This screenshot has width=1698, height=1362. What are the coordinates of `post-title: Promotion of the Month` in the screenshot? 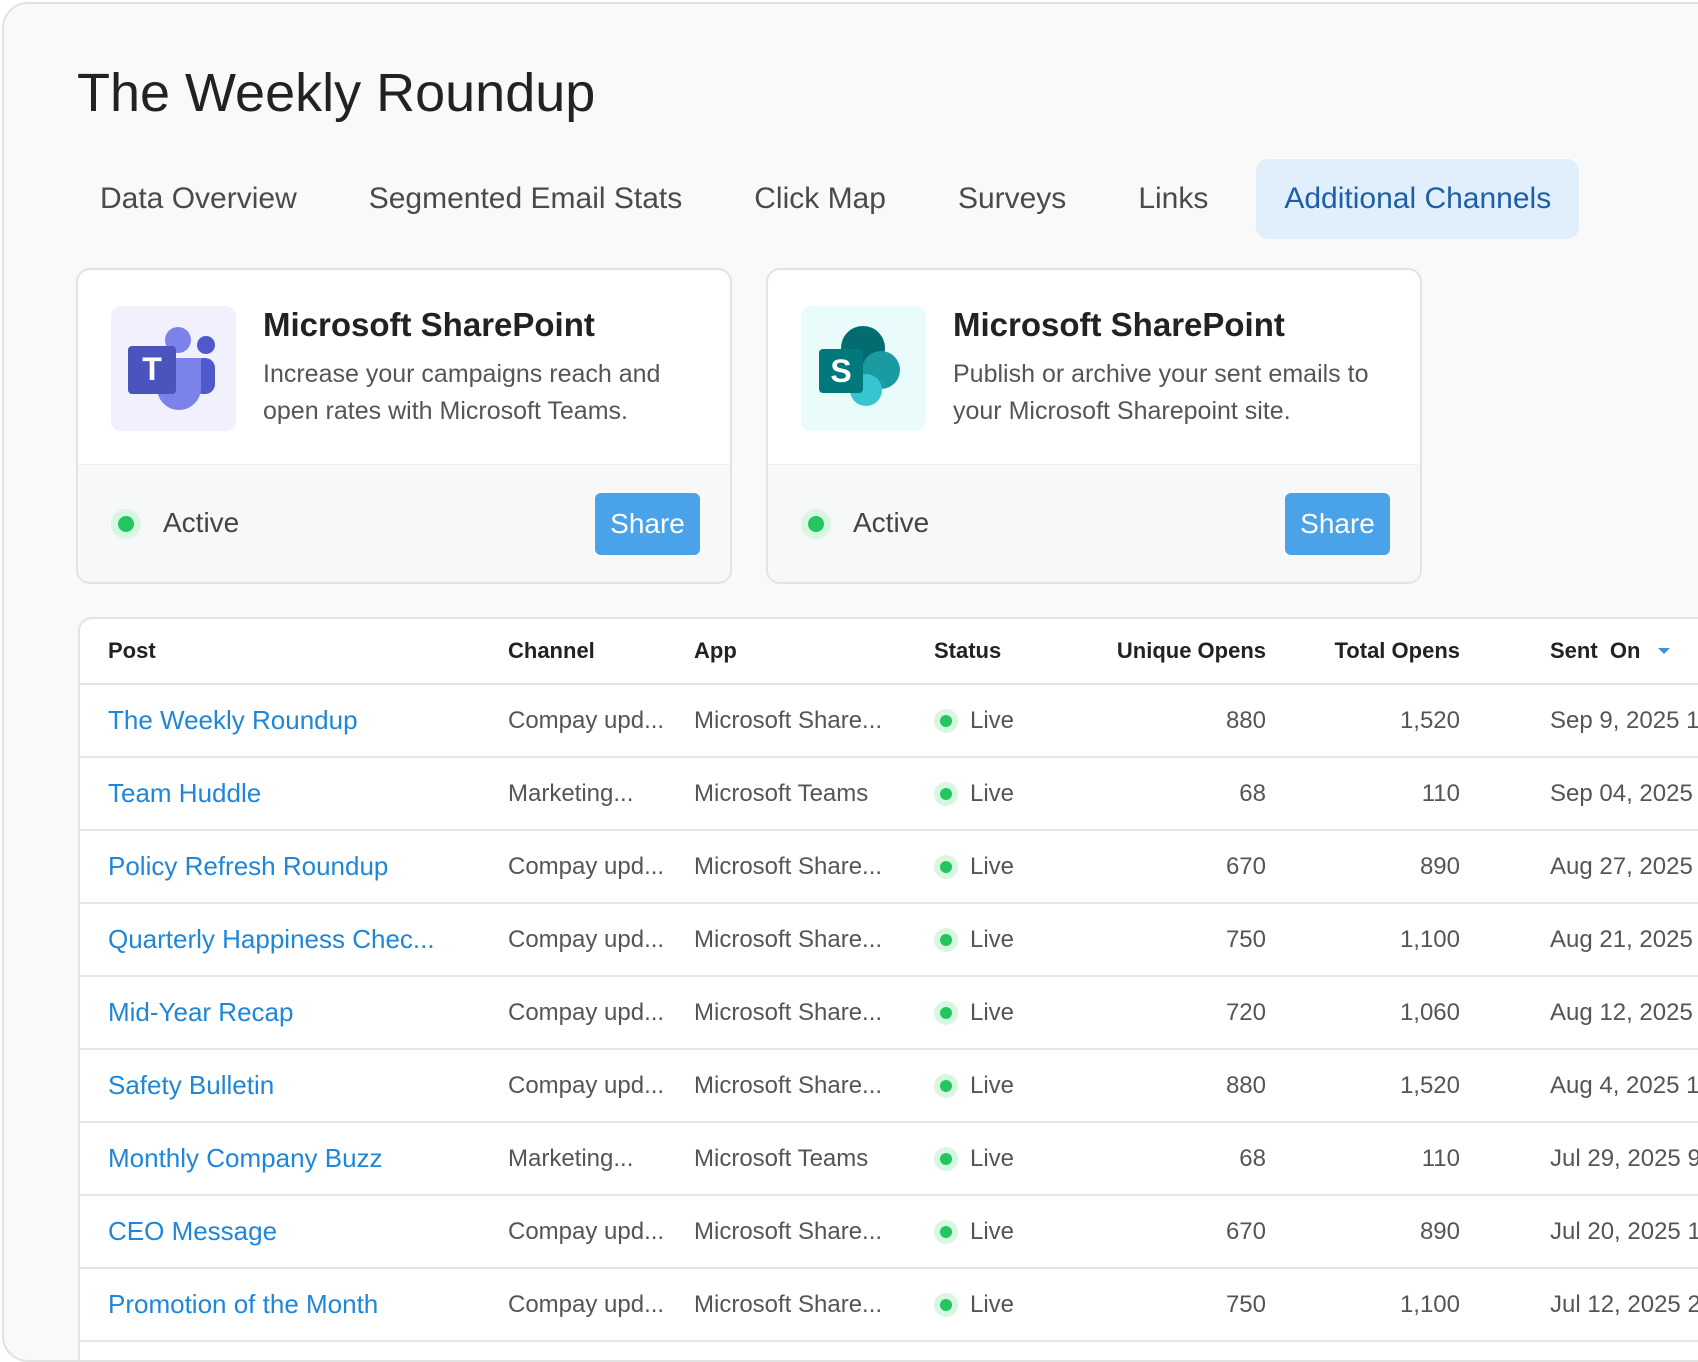 It's located at (243, 1304).